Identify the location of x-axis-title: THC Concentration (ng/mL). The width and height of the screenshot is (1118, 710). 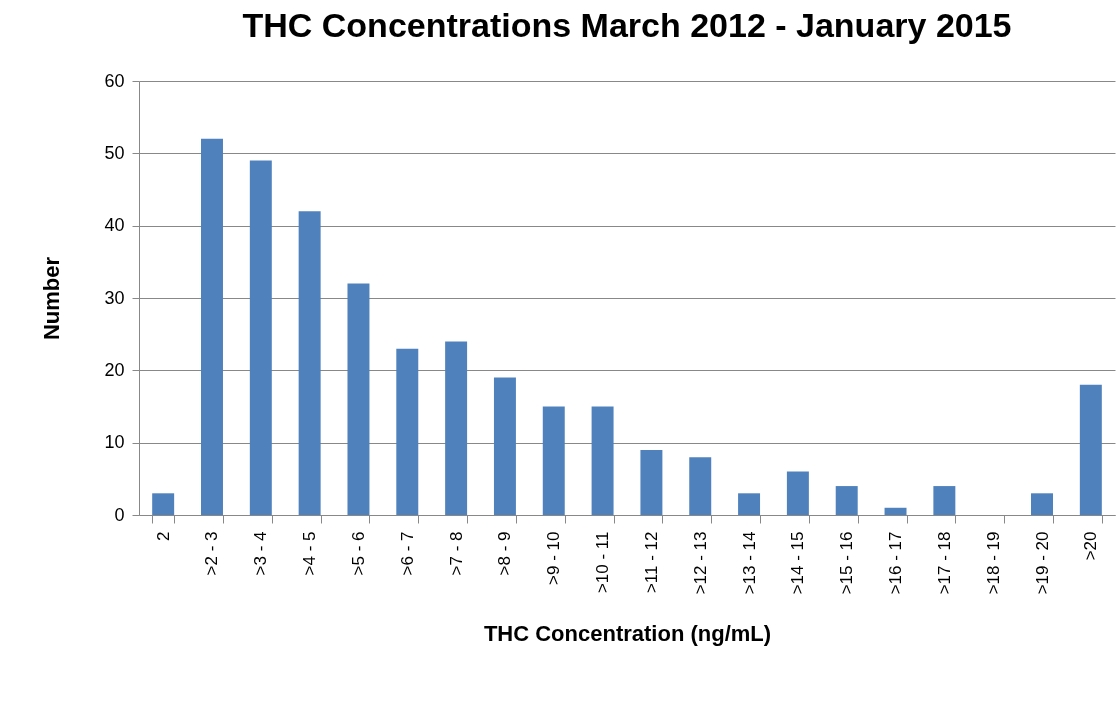
(627, 634).